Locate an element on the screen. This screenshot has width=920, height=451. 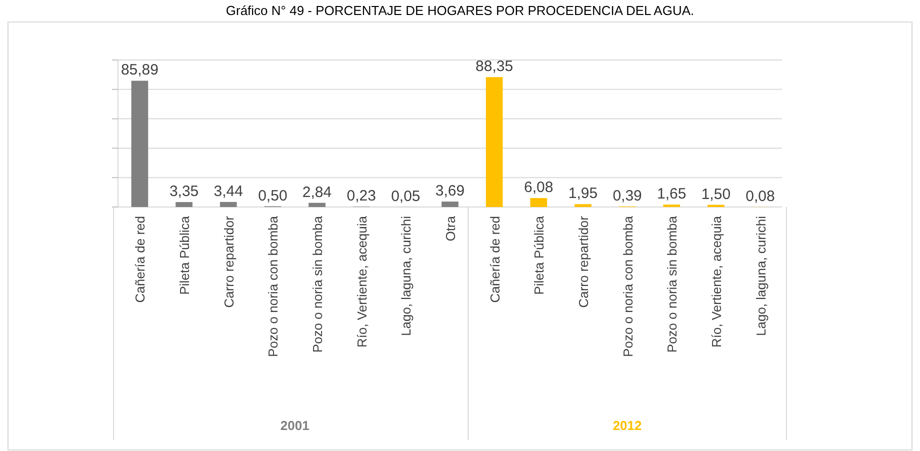
data-label: 3,44 is located at coordinates (228, 191).